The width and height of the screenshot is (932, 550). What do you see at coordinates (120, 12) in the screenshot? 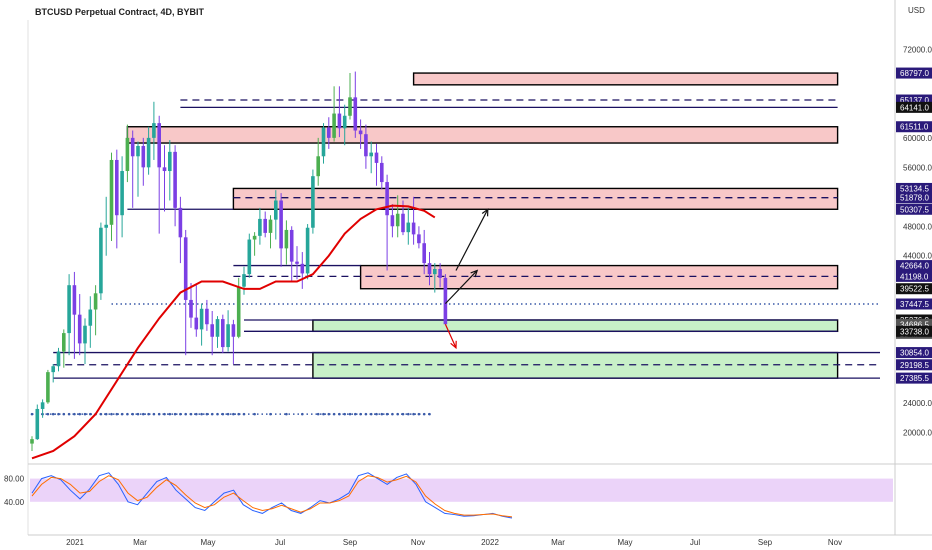
I see `chart-title: BTCUSD Perpetual Contract, 4D, BYBIT` at bounding box center [120, 12].